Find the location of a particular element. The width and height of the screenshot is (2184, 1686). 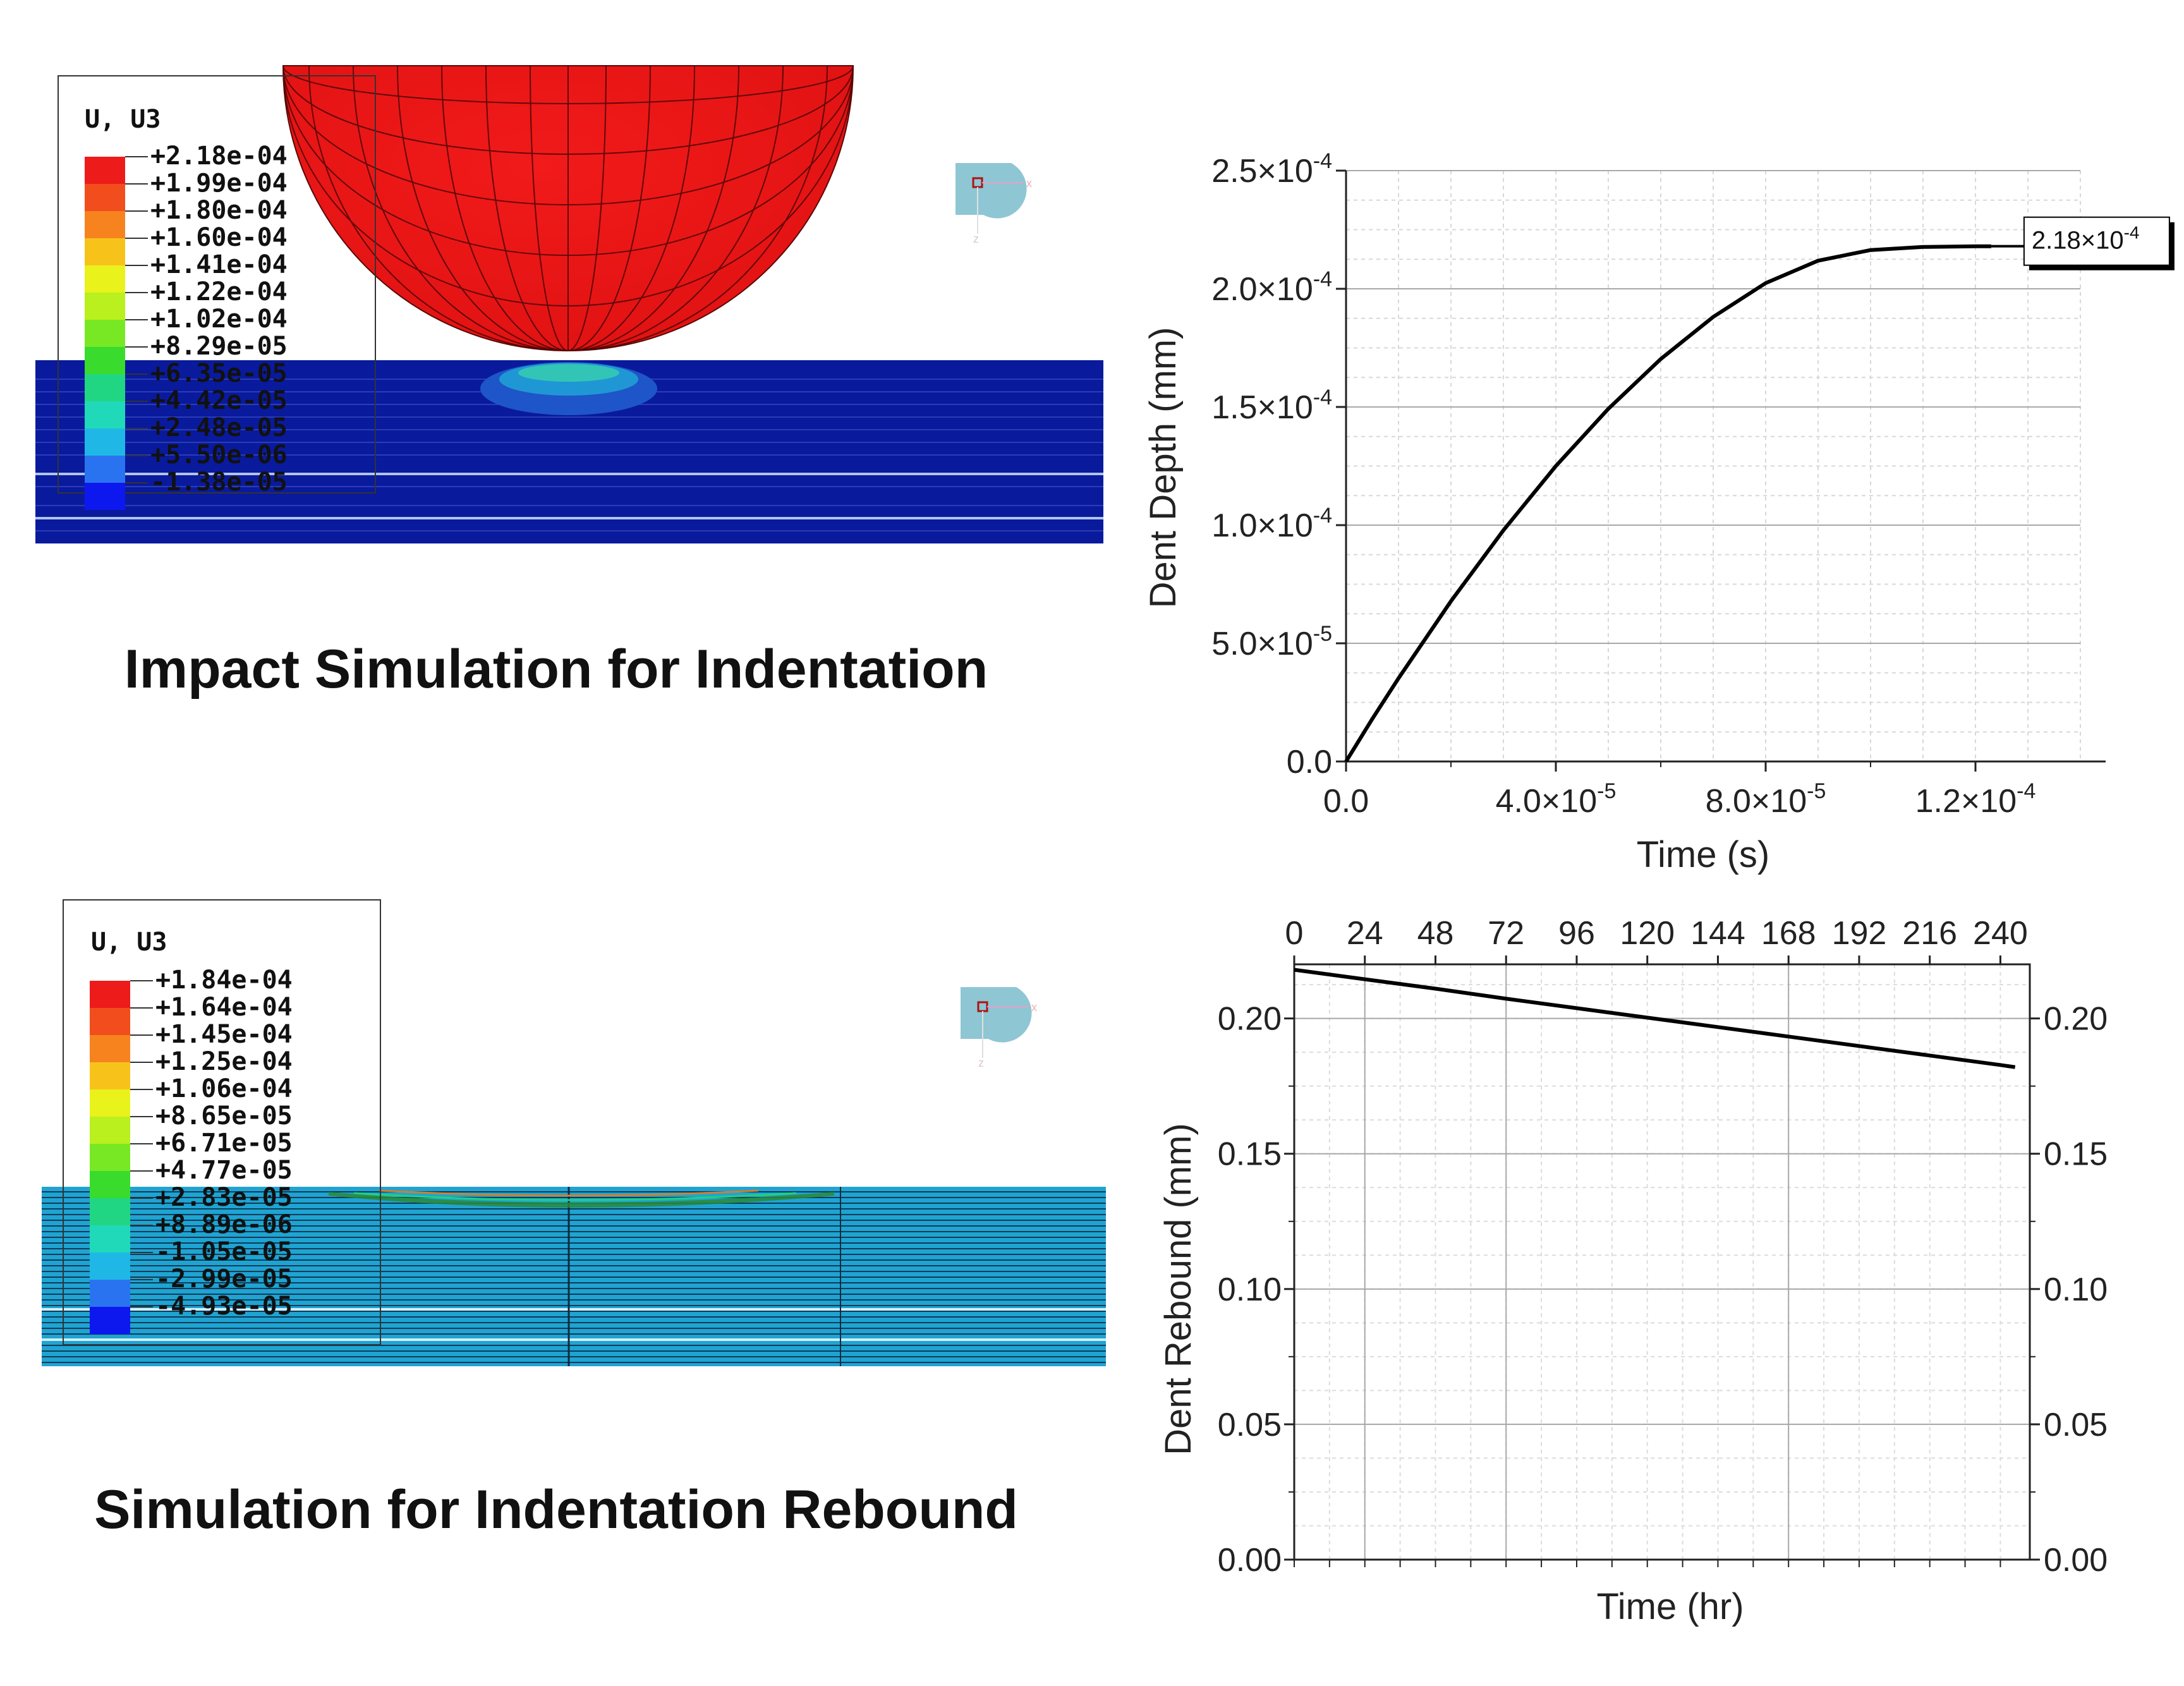

dent-depth-xtick-label: 0.0 is located at coordinates (1346, 801).